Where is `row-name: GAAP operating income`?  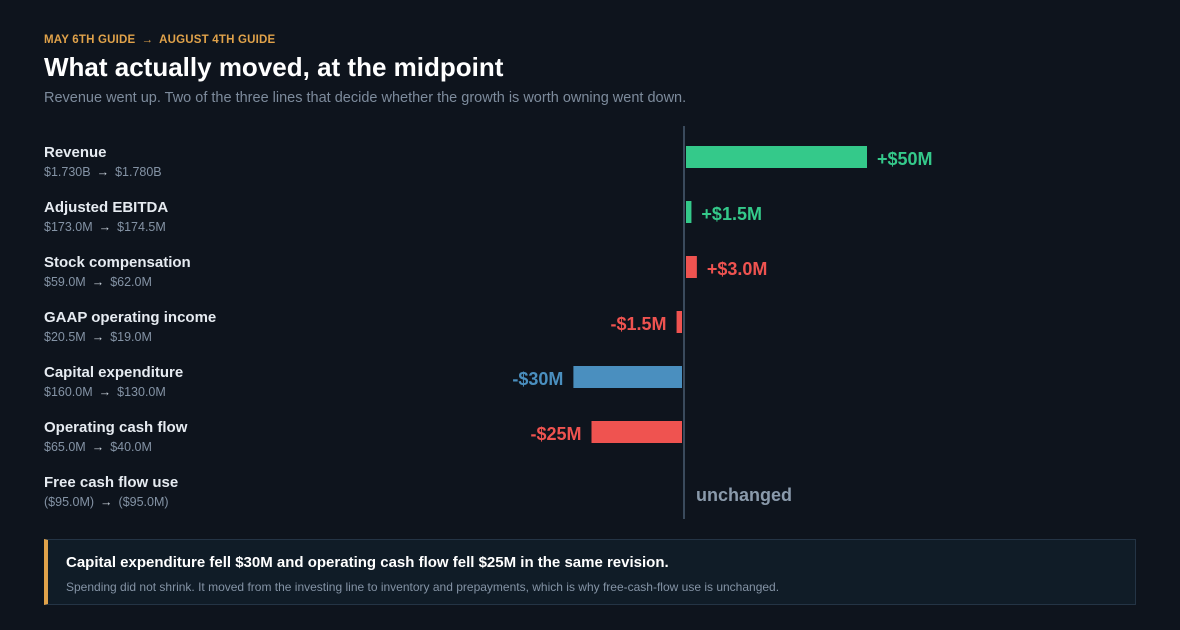
row-name: GAAP operating income is located at coordinates (130, 317).